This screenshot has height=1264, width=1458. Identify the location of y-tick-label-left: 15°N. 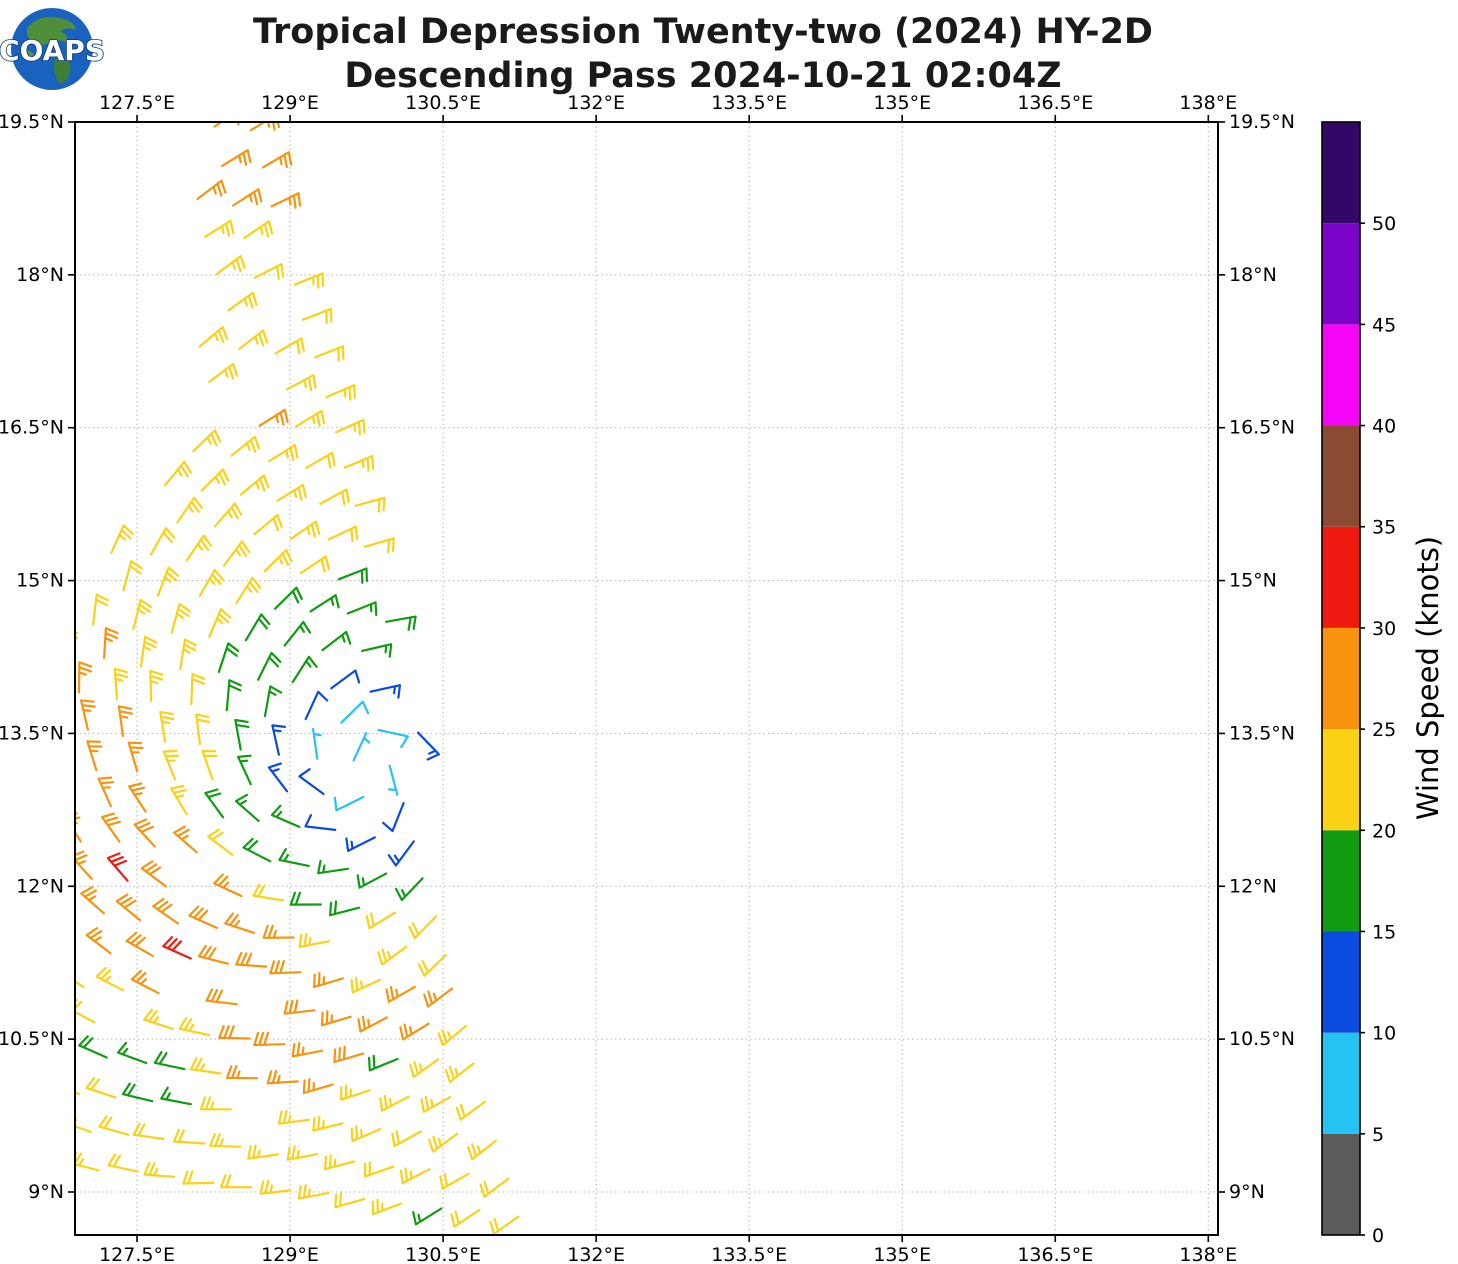
(40, 581).